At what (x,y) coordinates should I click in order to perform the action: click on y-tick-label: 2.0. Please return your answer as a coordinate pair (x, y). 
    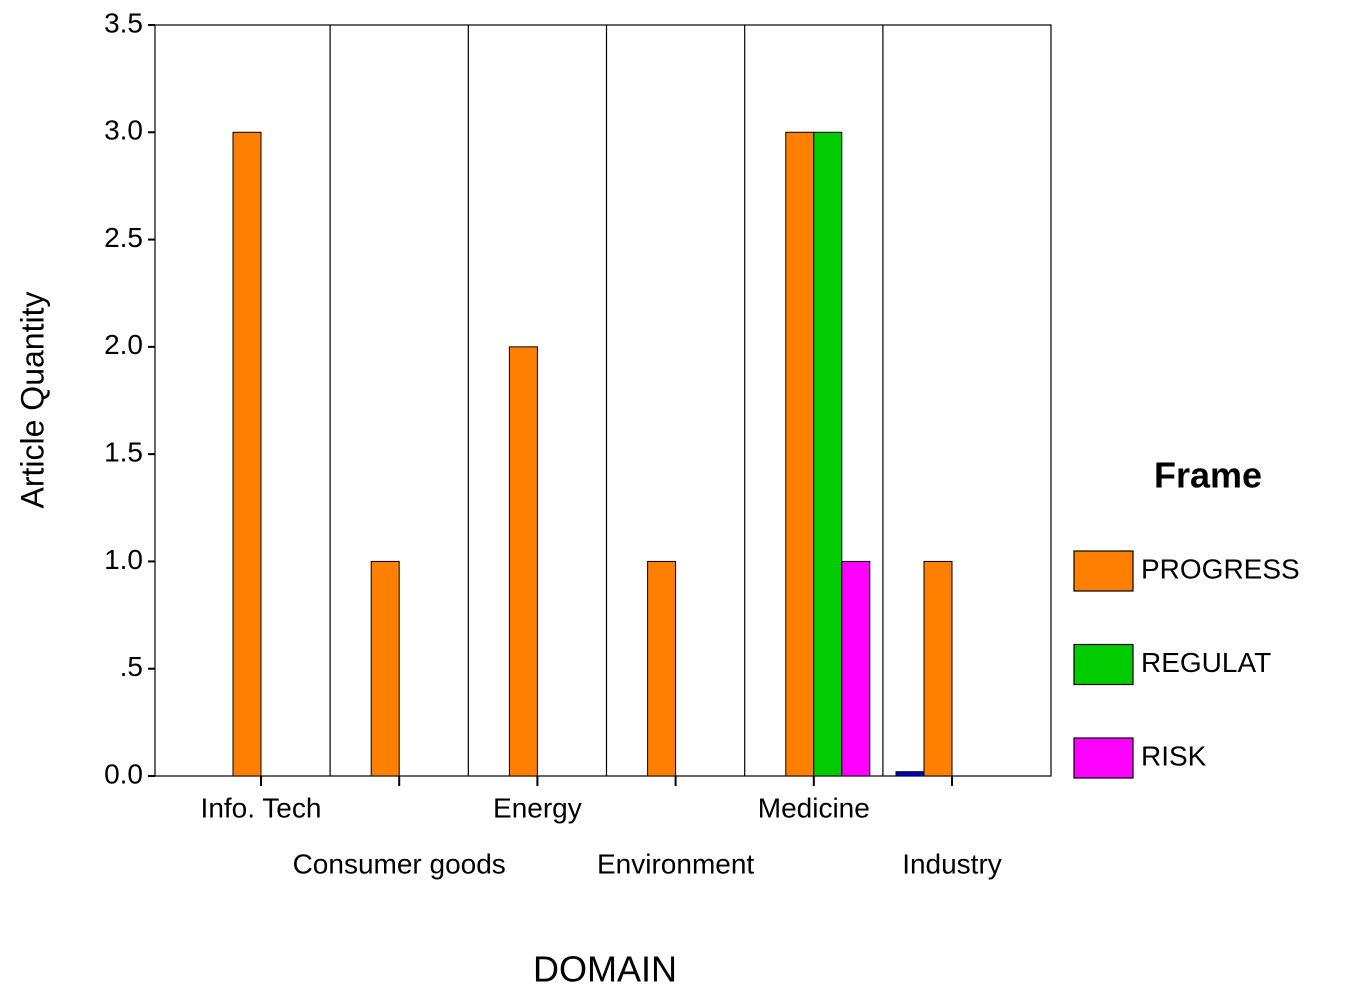
    Looking at the image, I should click on (123, 344).